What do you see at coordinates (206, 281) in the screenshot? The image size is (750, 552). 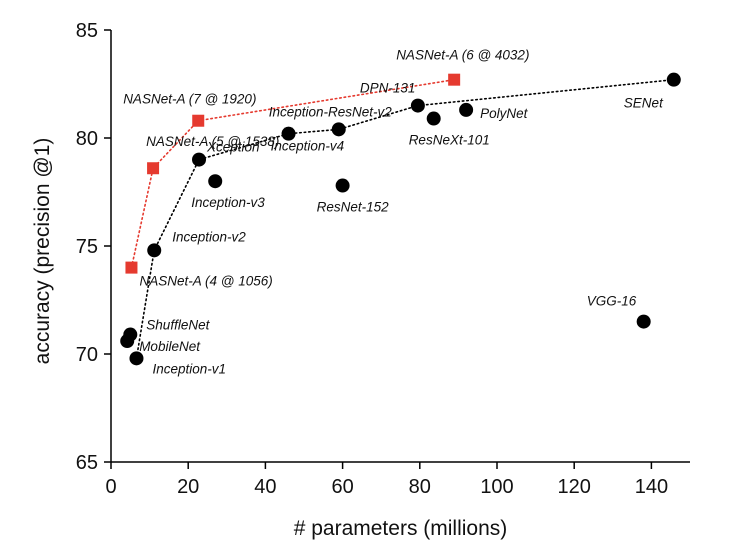 I see `label-nasnet-a-4-1056: NASNet-A (4 @ 1056)` at bounding box center [206, 281].